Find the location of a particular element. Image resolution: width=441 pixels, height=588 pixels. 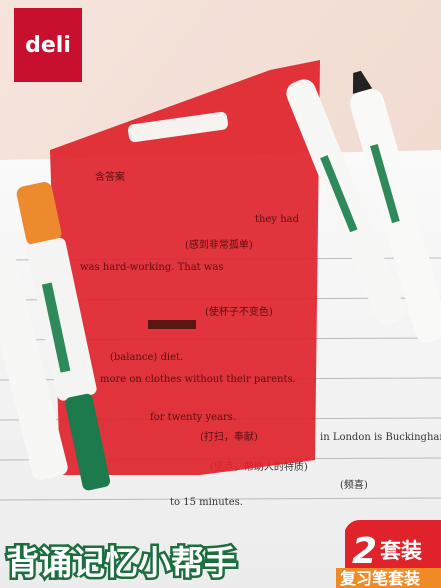

book-text: in London is Buckingham Palace. is located at coordinates (380, 437).